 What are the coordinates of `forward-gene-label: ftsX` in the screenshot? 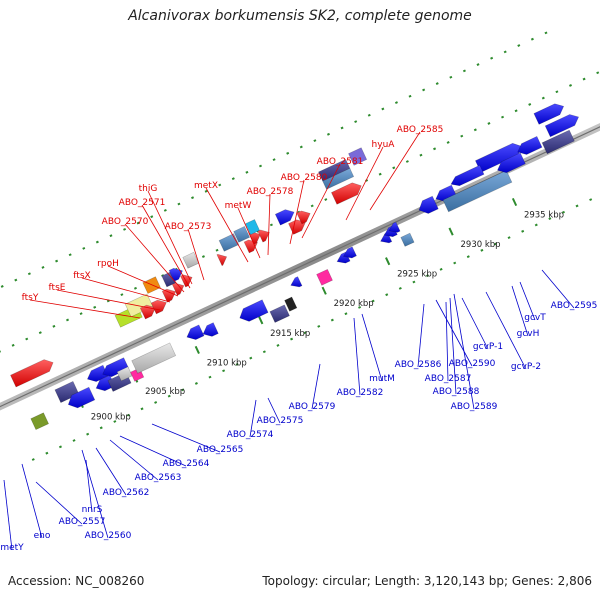 It's located at (81, 276).